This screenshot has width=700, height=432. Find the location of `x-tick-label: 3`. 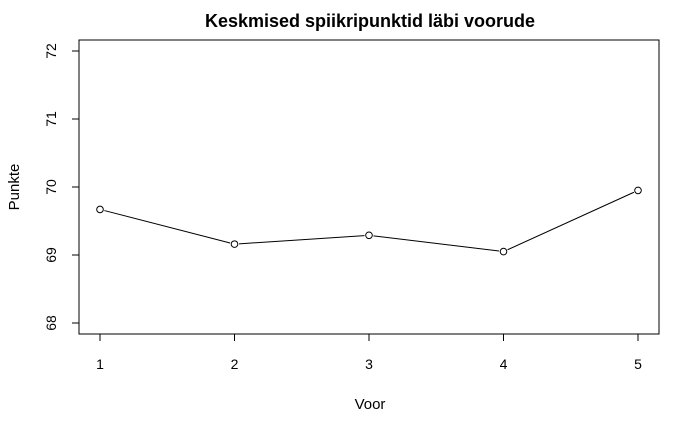

x-tick-label: 3 is located at coordinates (369, 364).